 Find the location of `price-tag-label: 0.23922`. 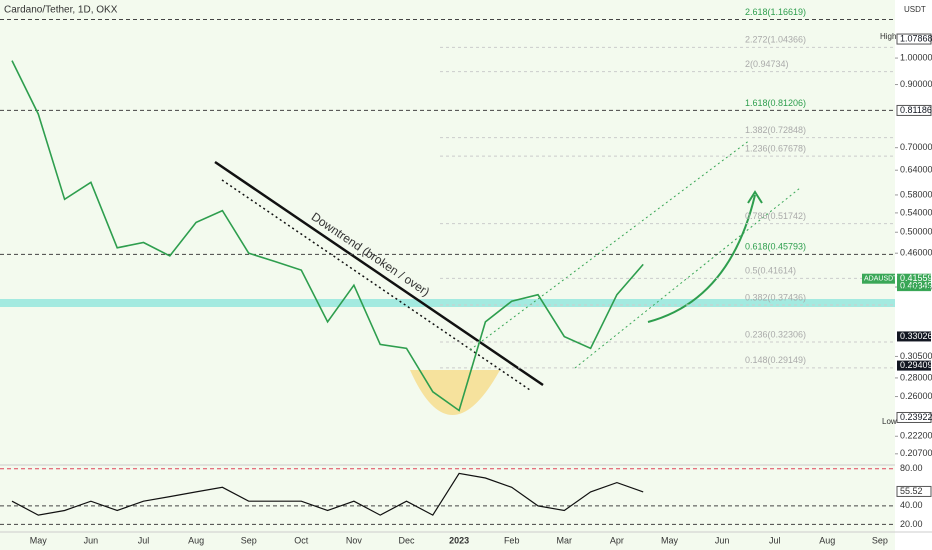

price-tag-label: 0.23922 is located at coordinates (916, 417).